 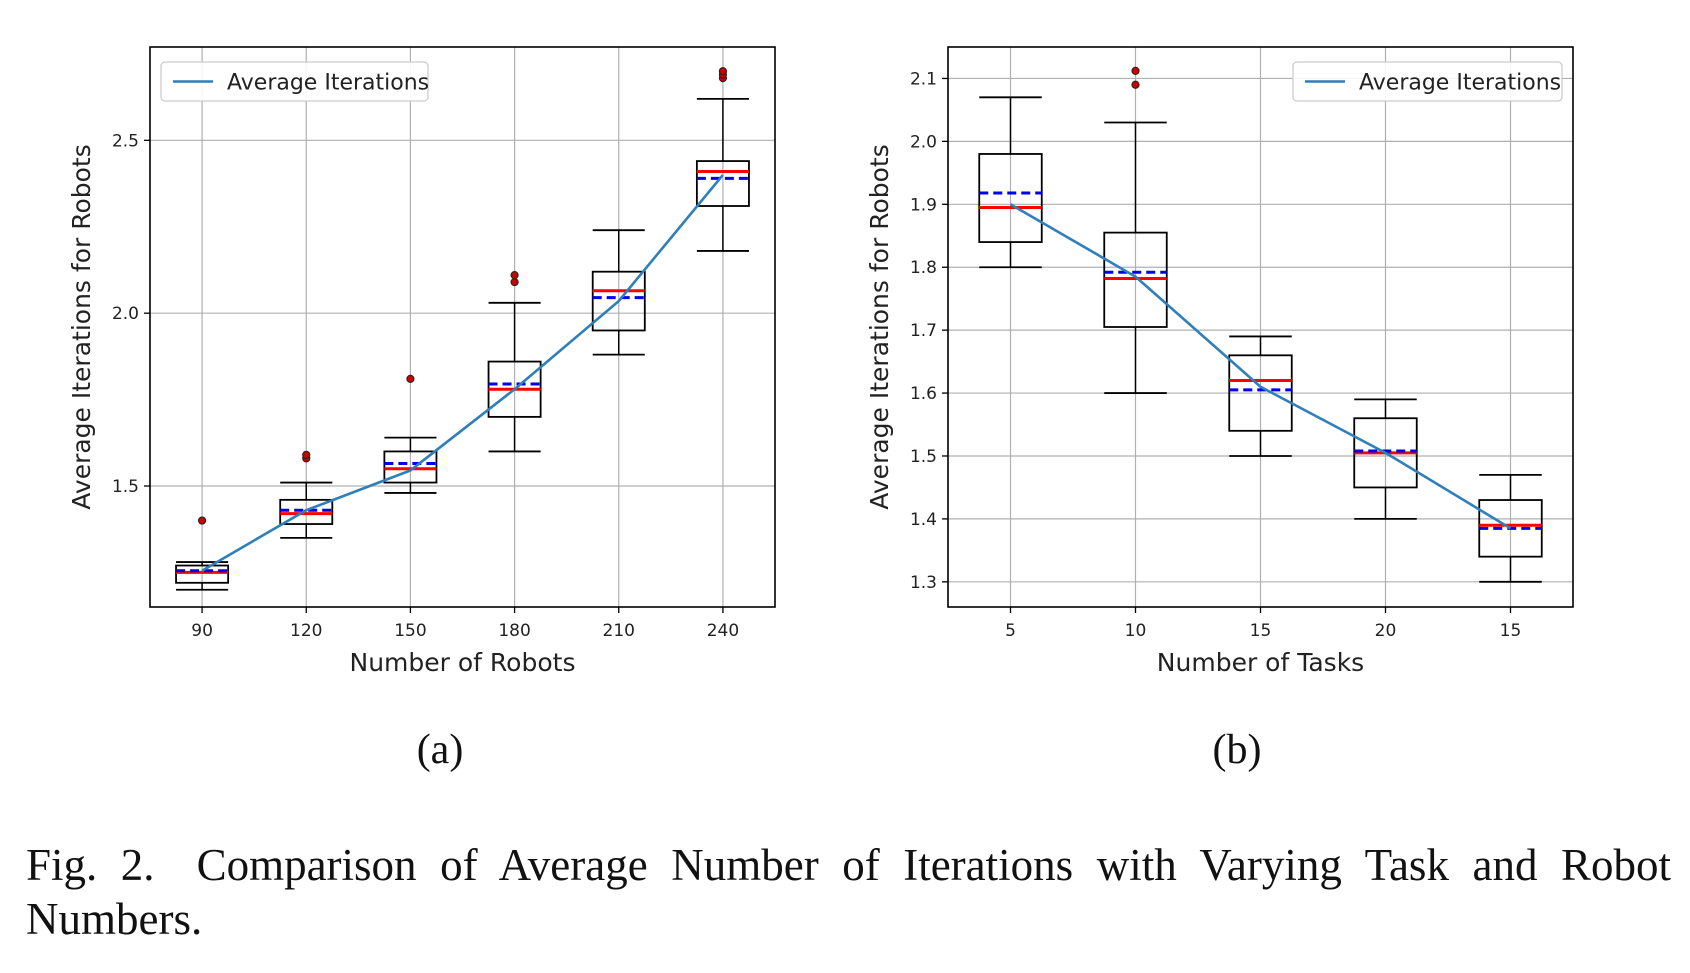 What do you see at coordinates (923, 520) in the screenshot?
I see `y-tick-label: 1.4` at bounding box center [923, 520].